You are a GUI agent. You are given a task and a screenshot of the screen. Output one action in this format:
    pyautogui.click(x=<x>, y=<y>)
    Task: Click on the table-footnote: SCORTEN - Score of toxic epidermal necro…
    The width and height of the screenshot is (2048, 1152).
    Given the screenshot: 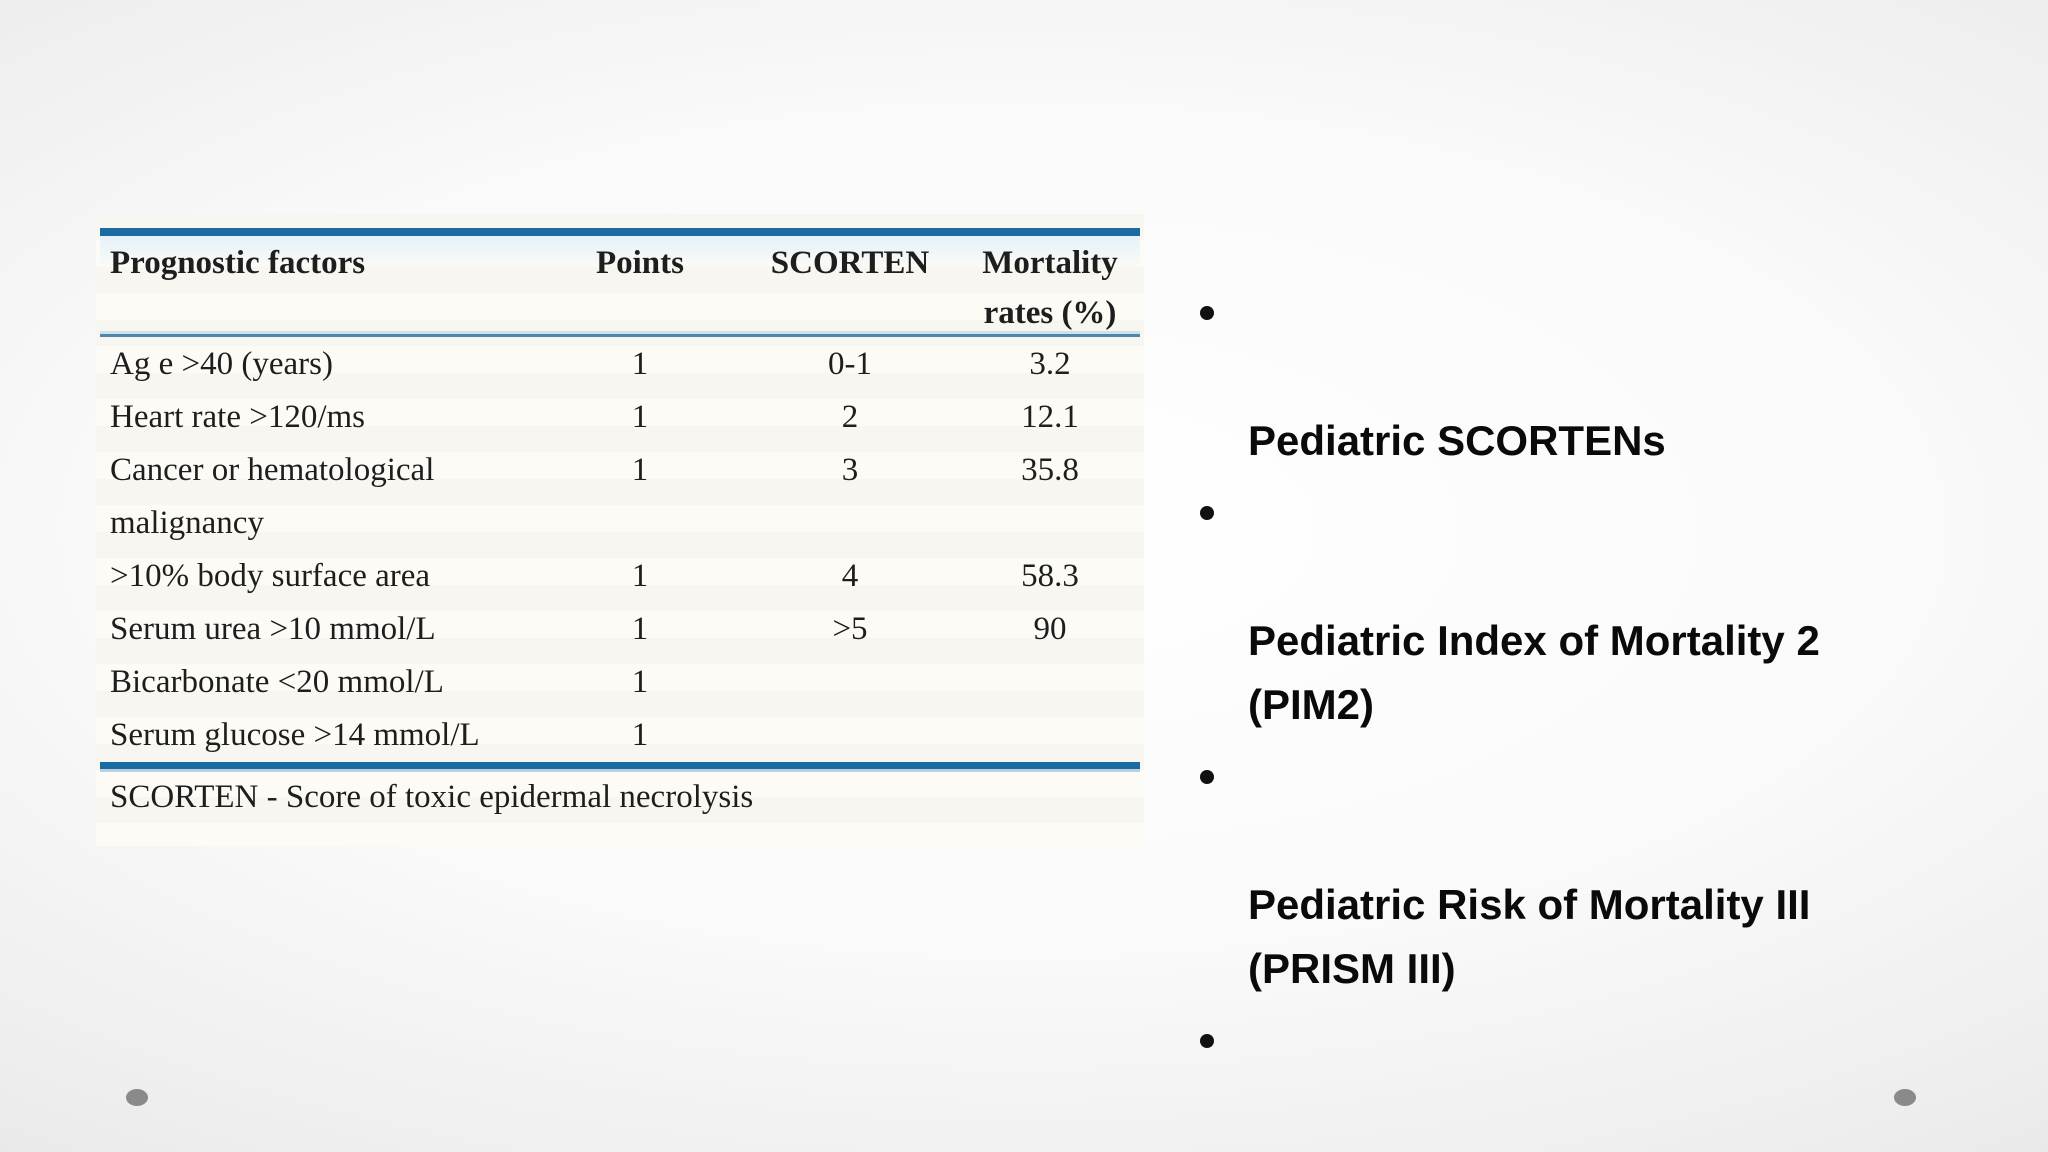 What is the action you would take?
    pyautogui.click(x=432, y=797)
    